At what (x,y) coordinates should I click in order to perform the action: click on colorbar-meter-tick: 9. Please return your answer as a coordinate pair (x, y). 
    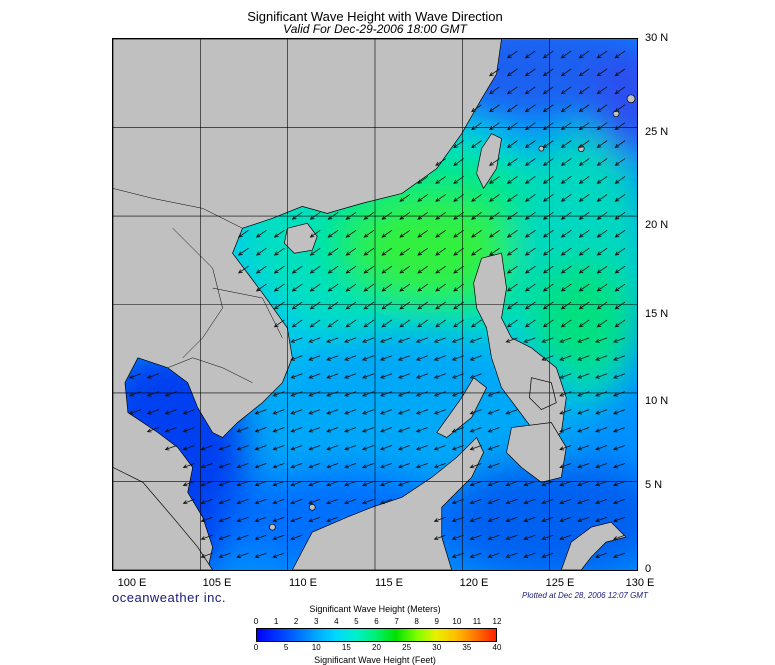
    Looking at the image, I should click on (436, 621).